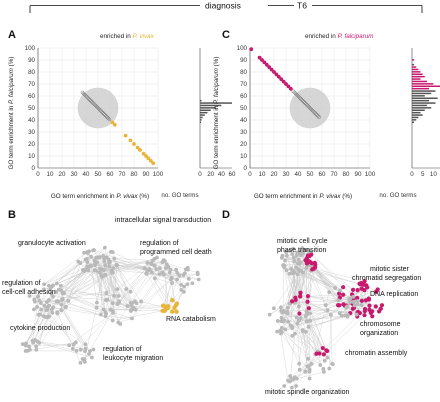  What do you see at coordinates (386, 278) in the screenshot?
I see `network-d-label-chromatid-segregation: chromatid segregation` at bounding box center [386, 278].